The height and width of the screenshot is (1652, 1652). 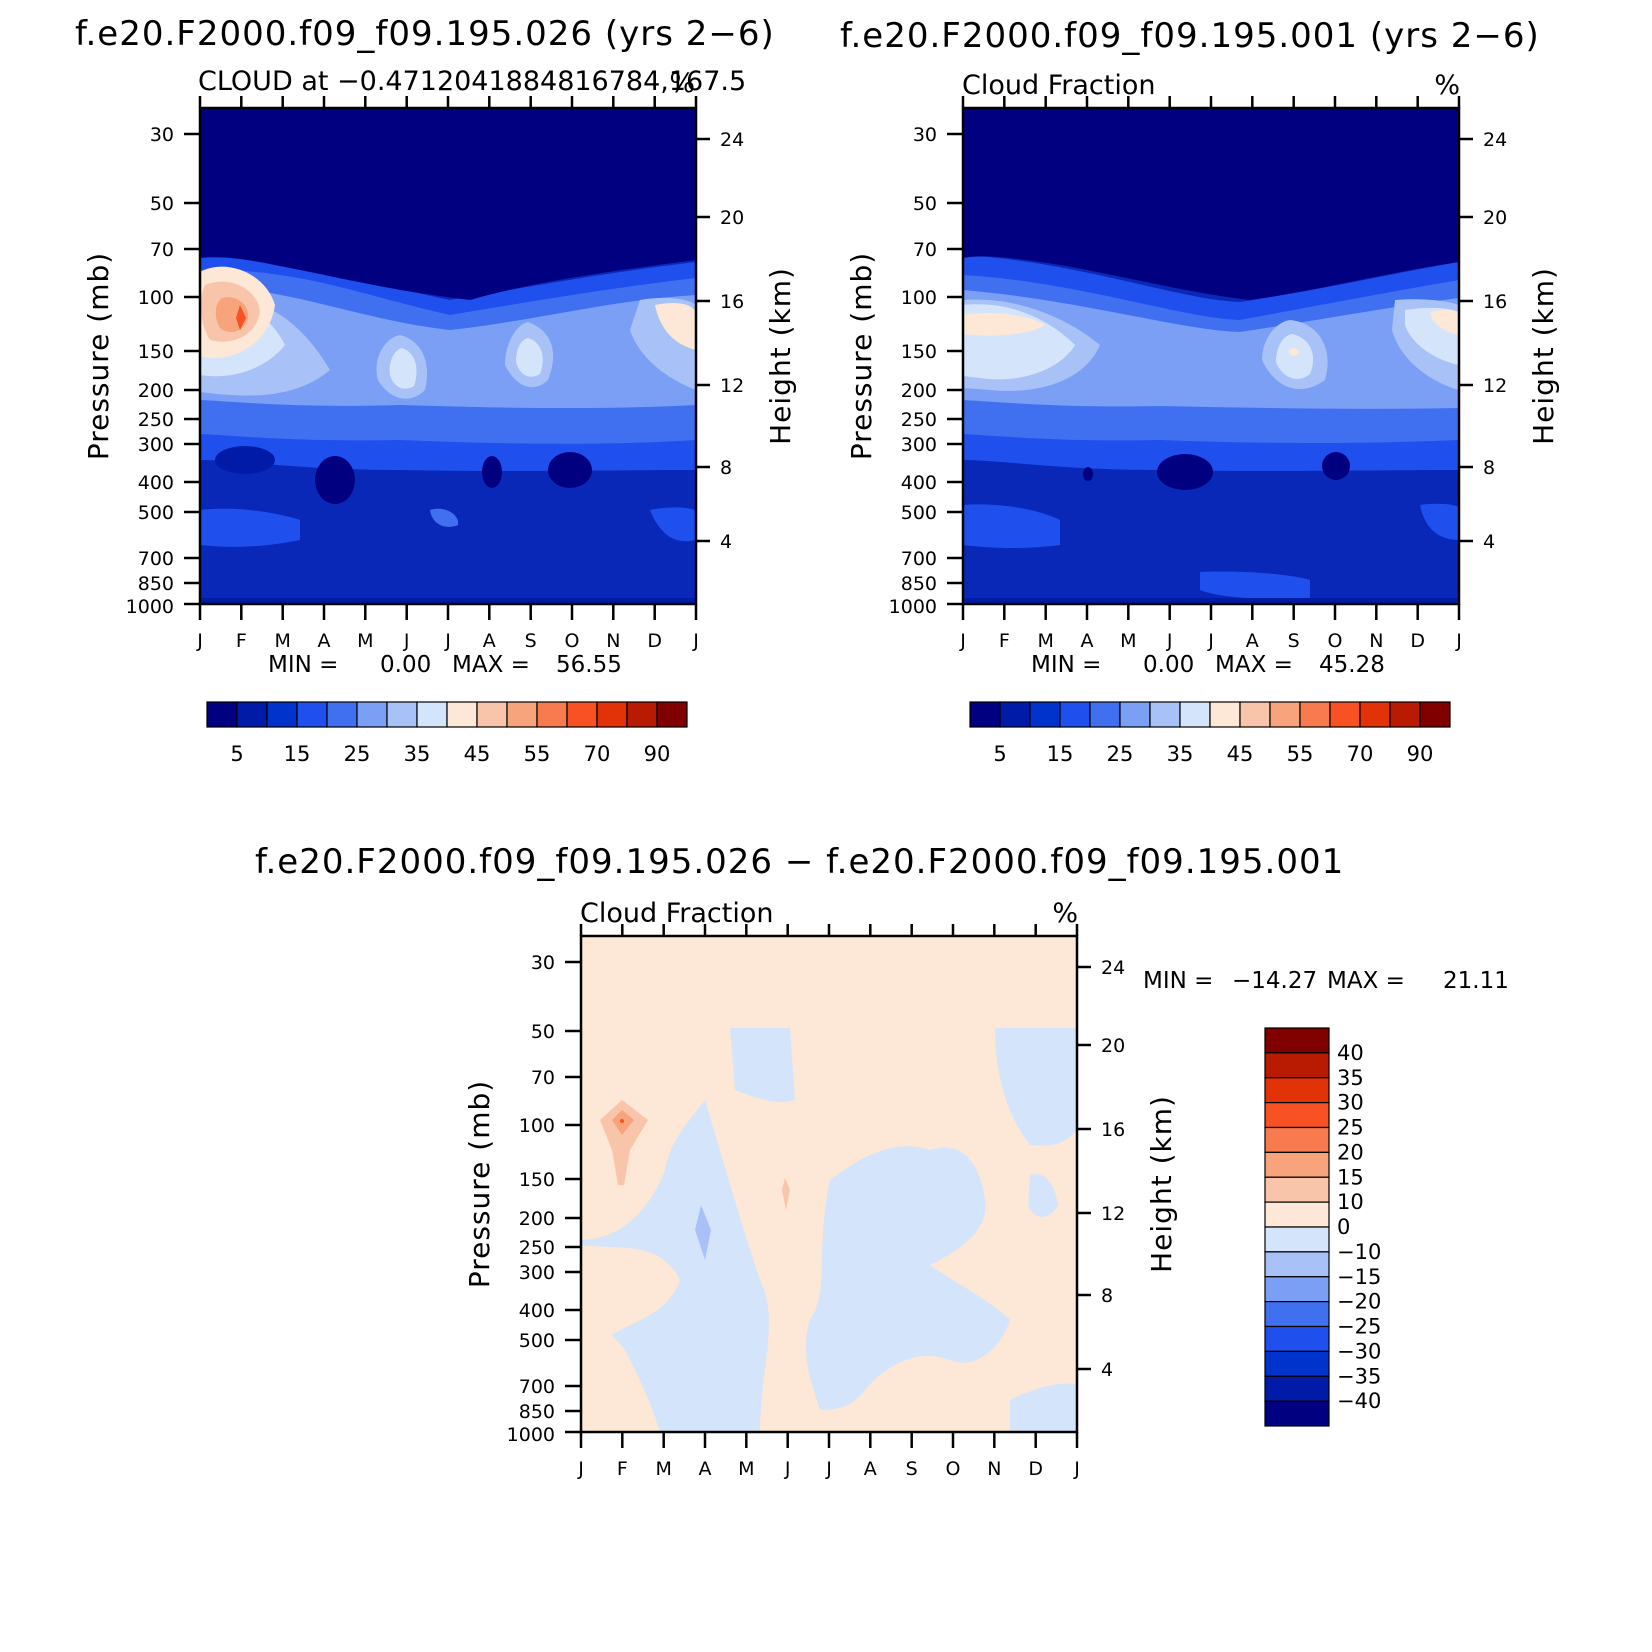 I want to click on panel-b-ytick-150: 150, so click(x=919, y=352).